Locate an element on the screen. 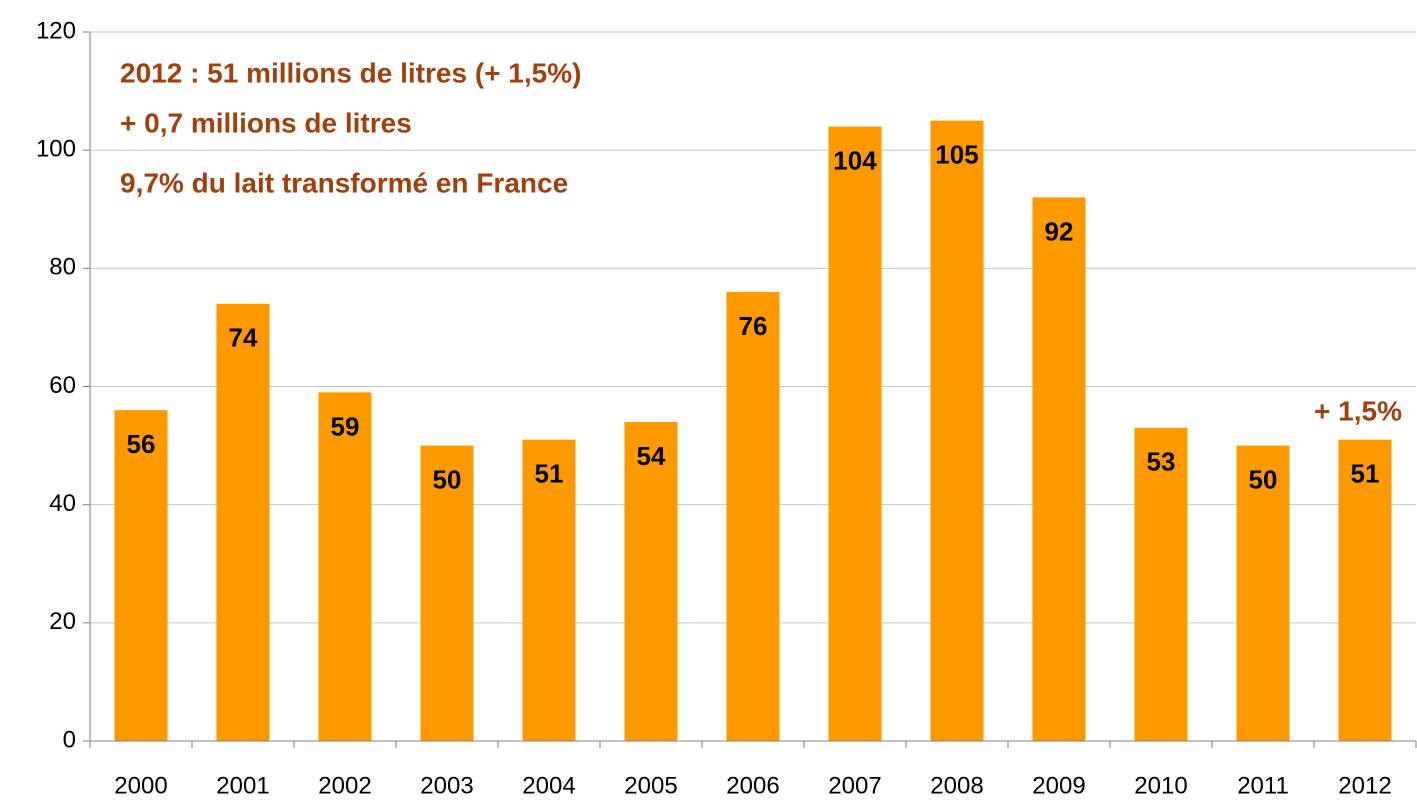 This screenshot has width=1417, height=802. data-label: 74 is located at coordinates (243, 338).